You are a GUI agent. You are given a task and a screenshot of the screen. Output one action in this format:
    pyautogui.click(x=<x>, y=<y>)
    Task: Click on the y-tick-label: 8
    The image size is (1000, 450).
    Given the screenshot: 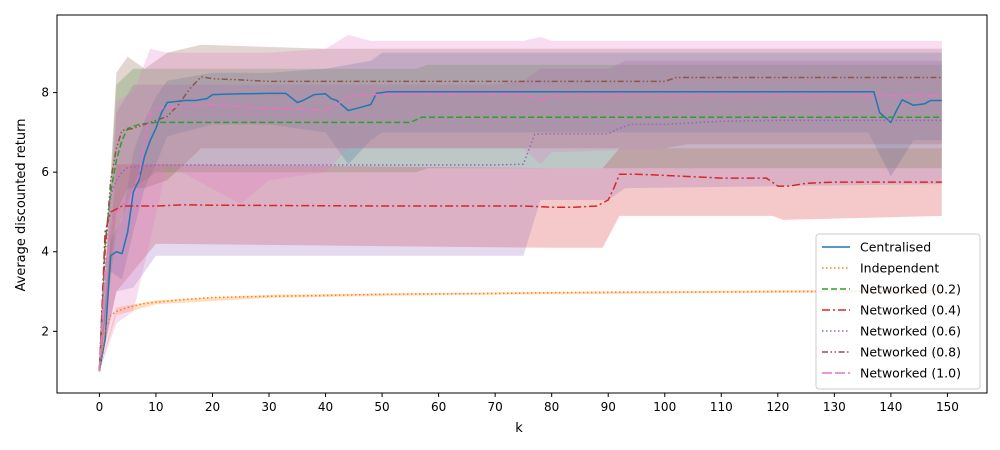 What is the action you would take?
    pyautogui.click(x=45, y=93)
    